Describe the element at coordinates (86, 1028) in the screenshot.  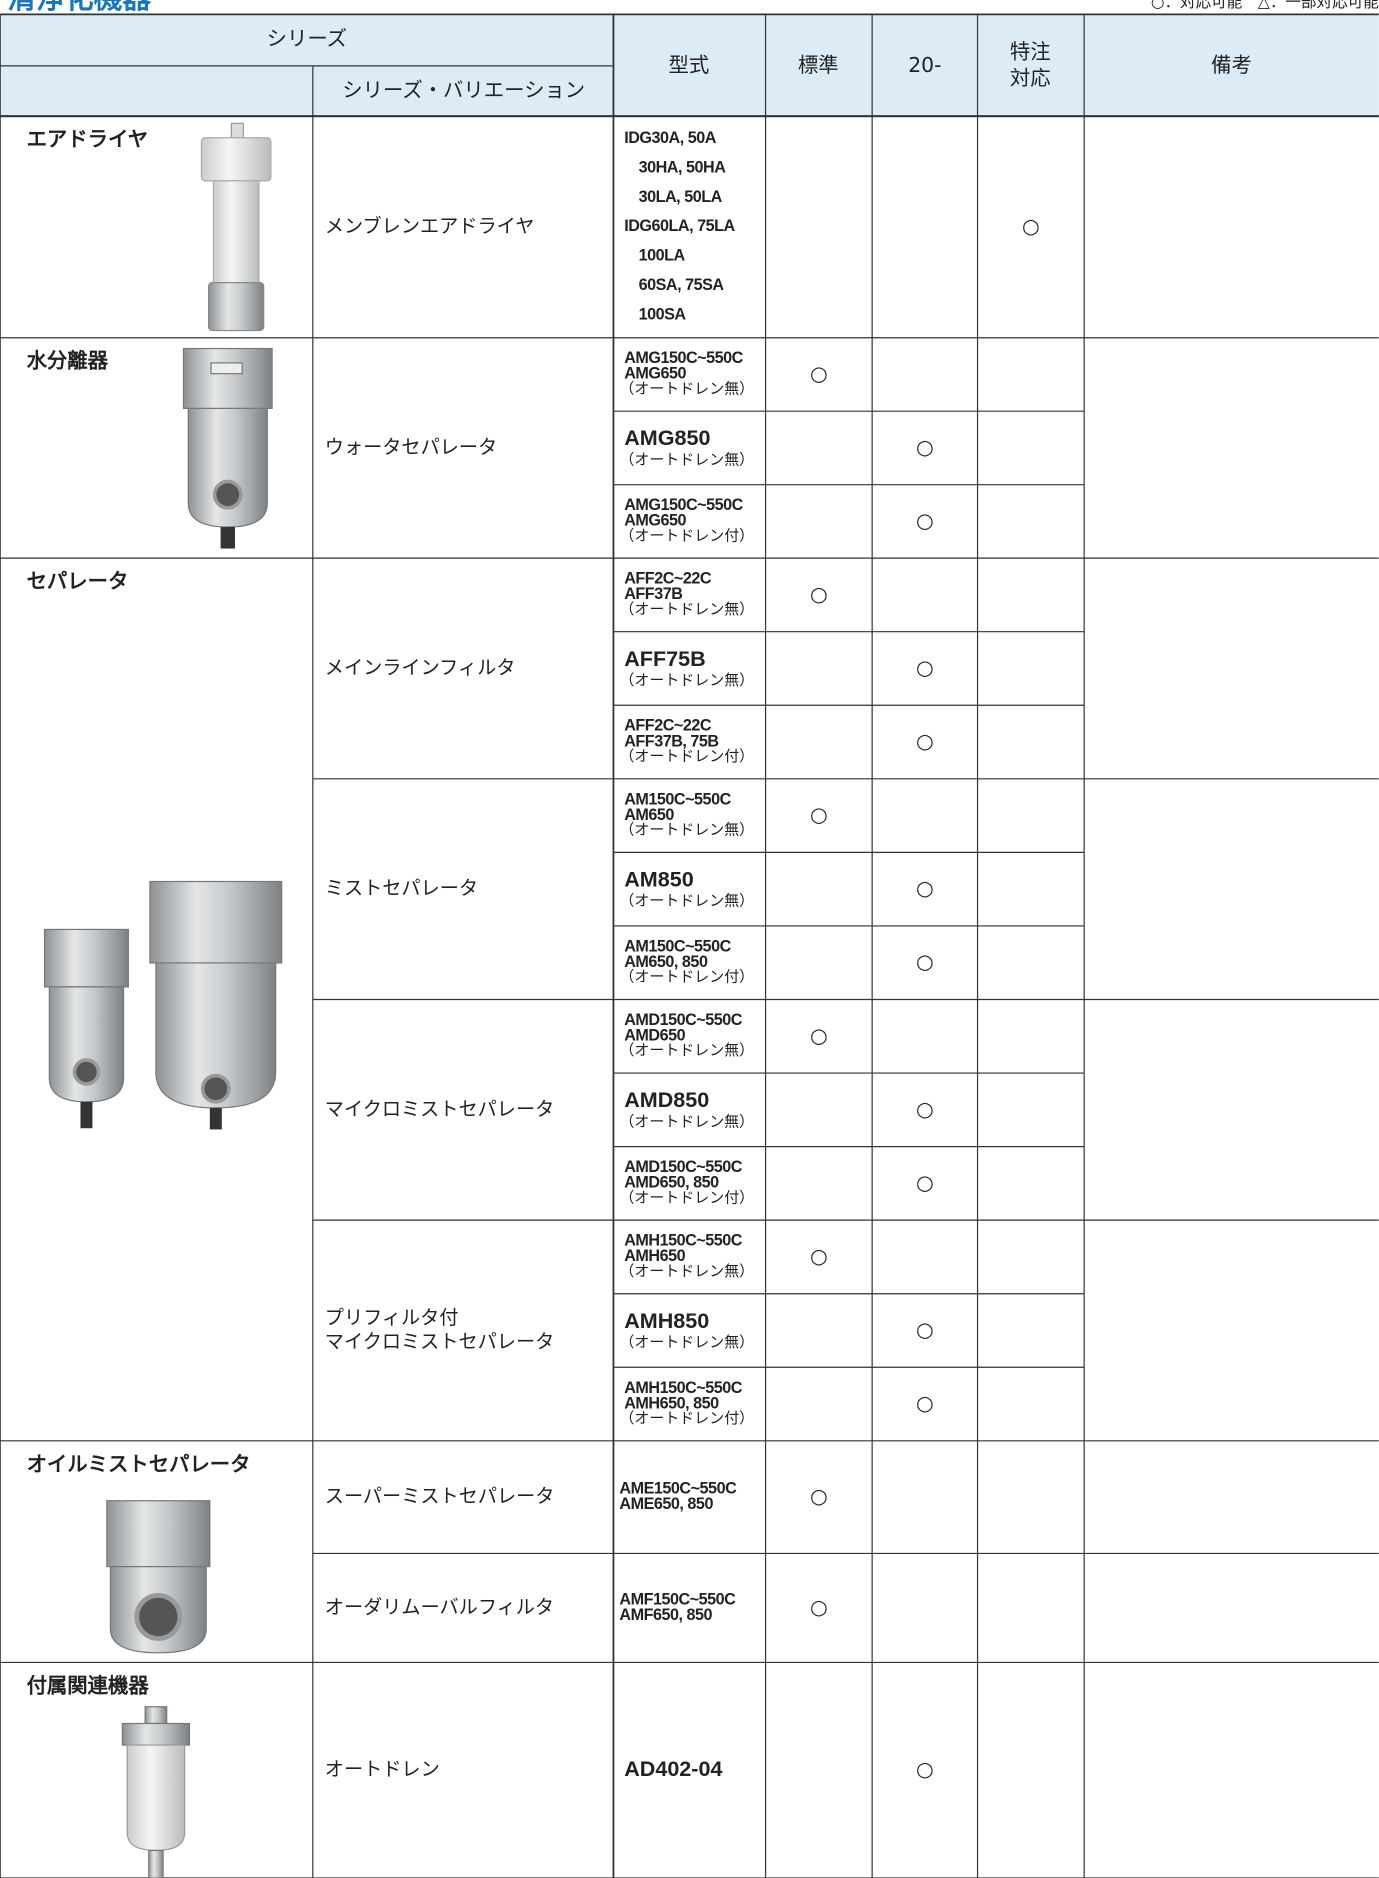
I see `separator-image-small` at that location.